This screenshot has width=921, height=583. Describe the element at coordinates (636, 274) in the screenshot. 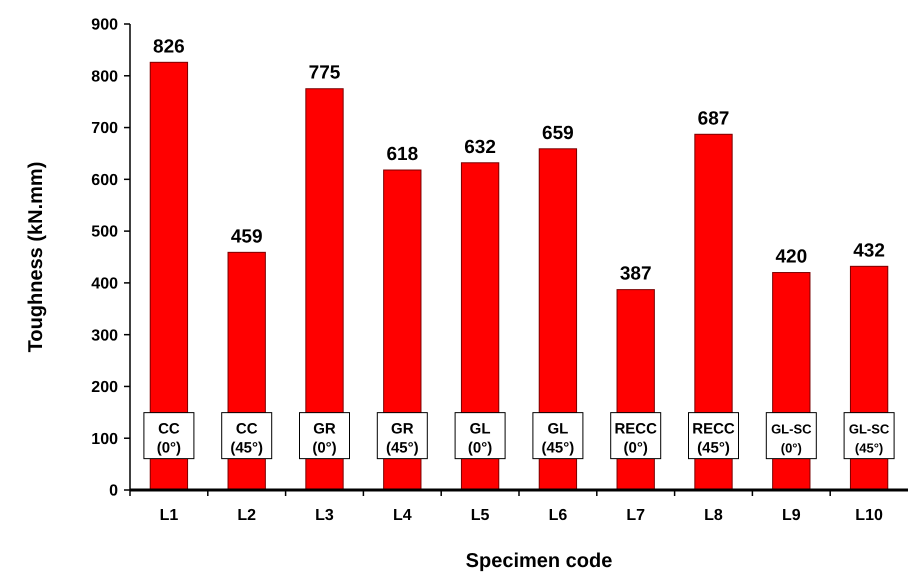

I see `data-label: 387` at that location.